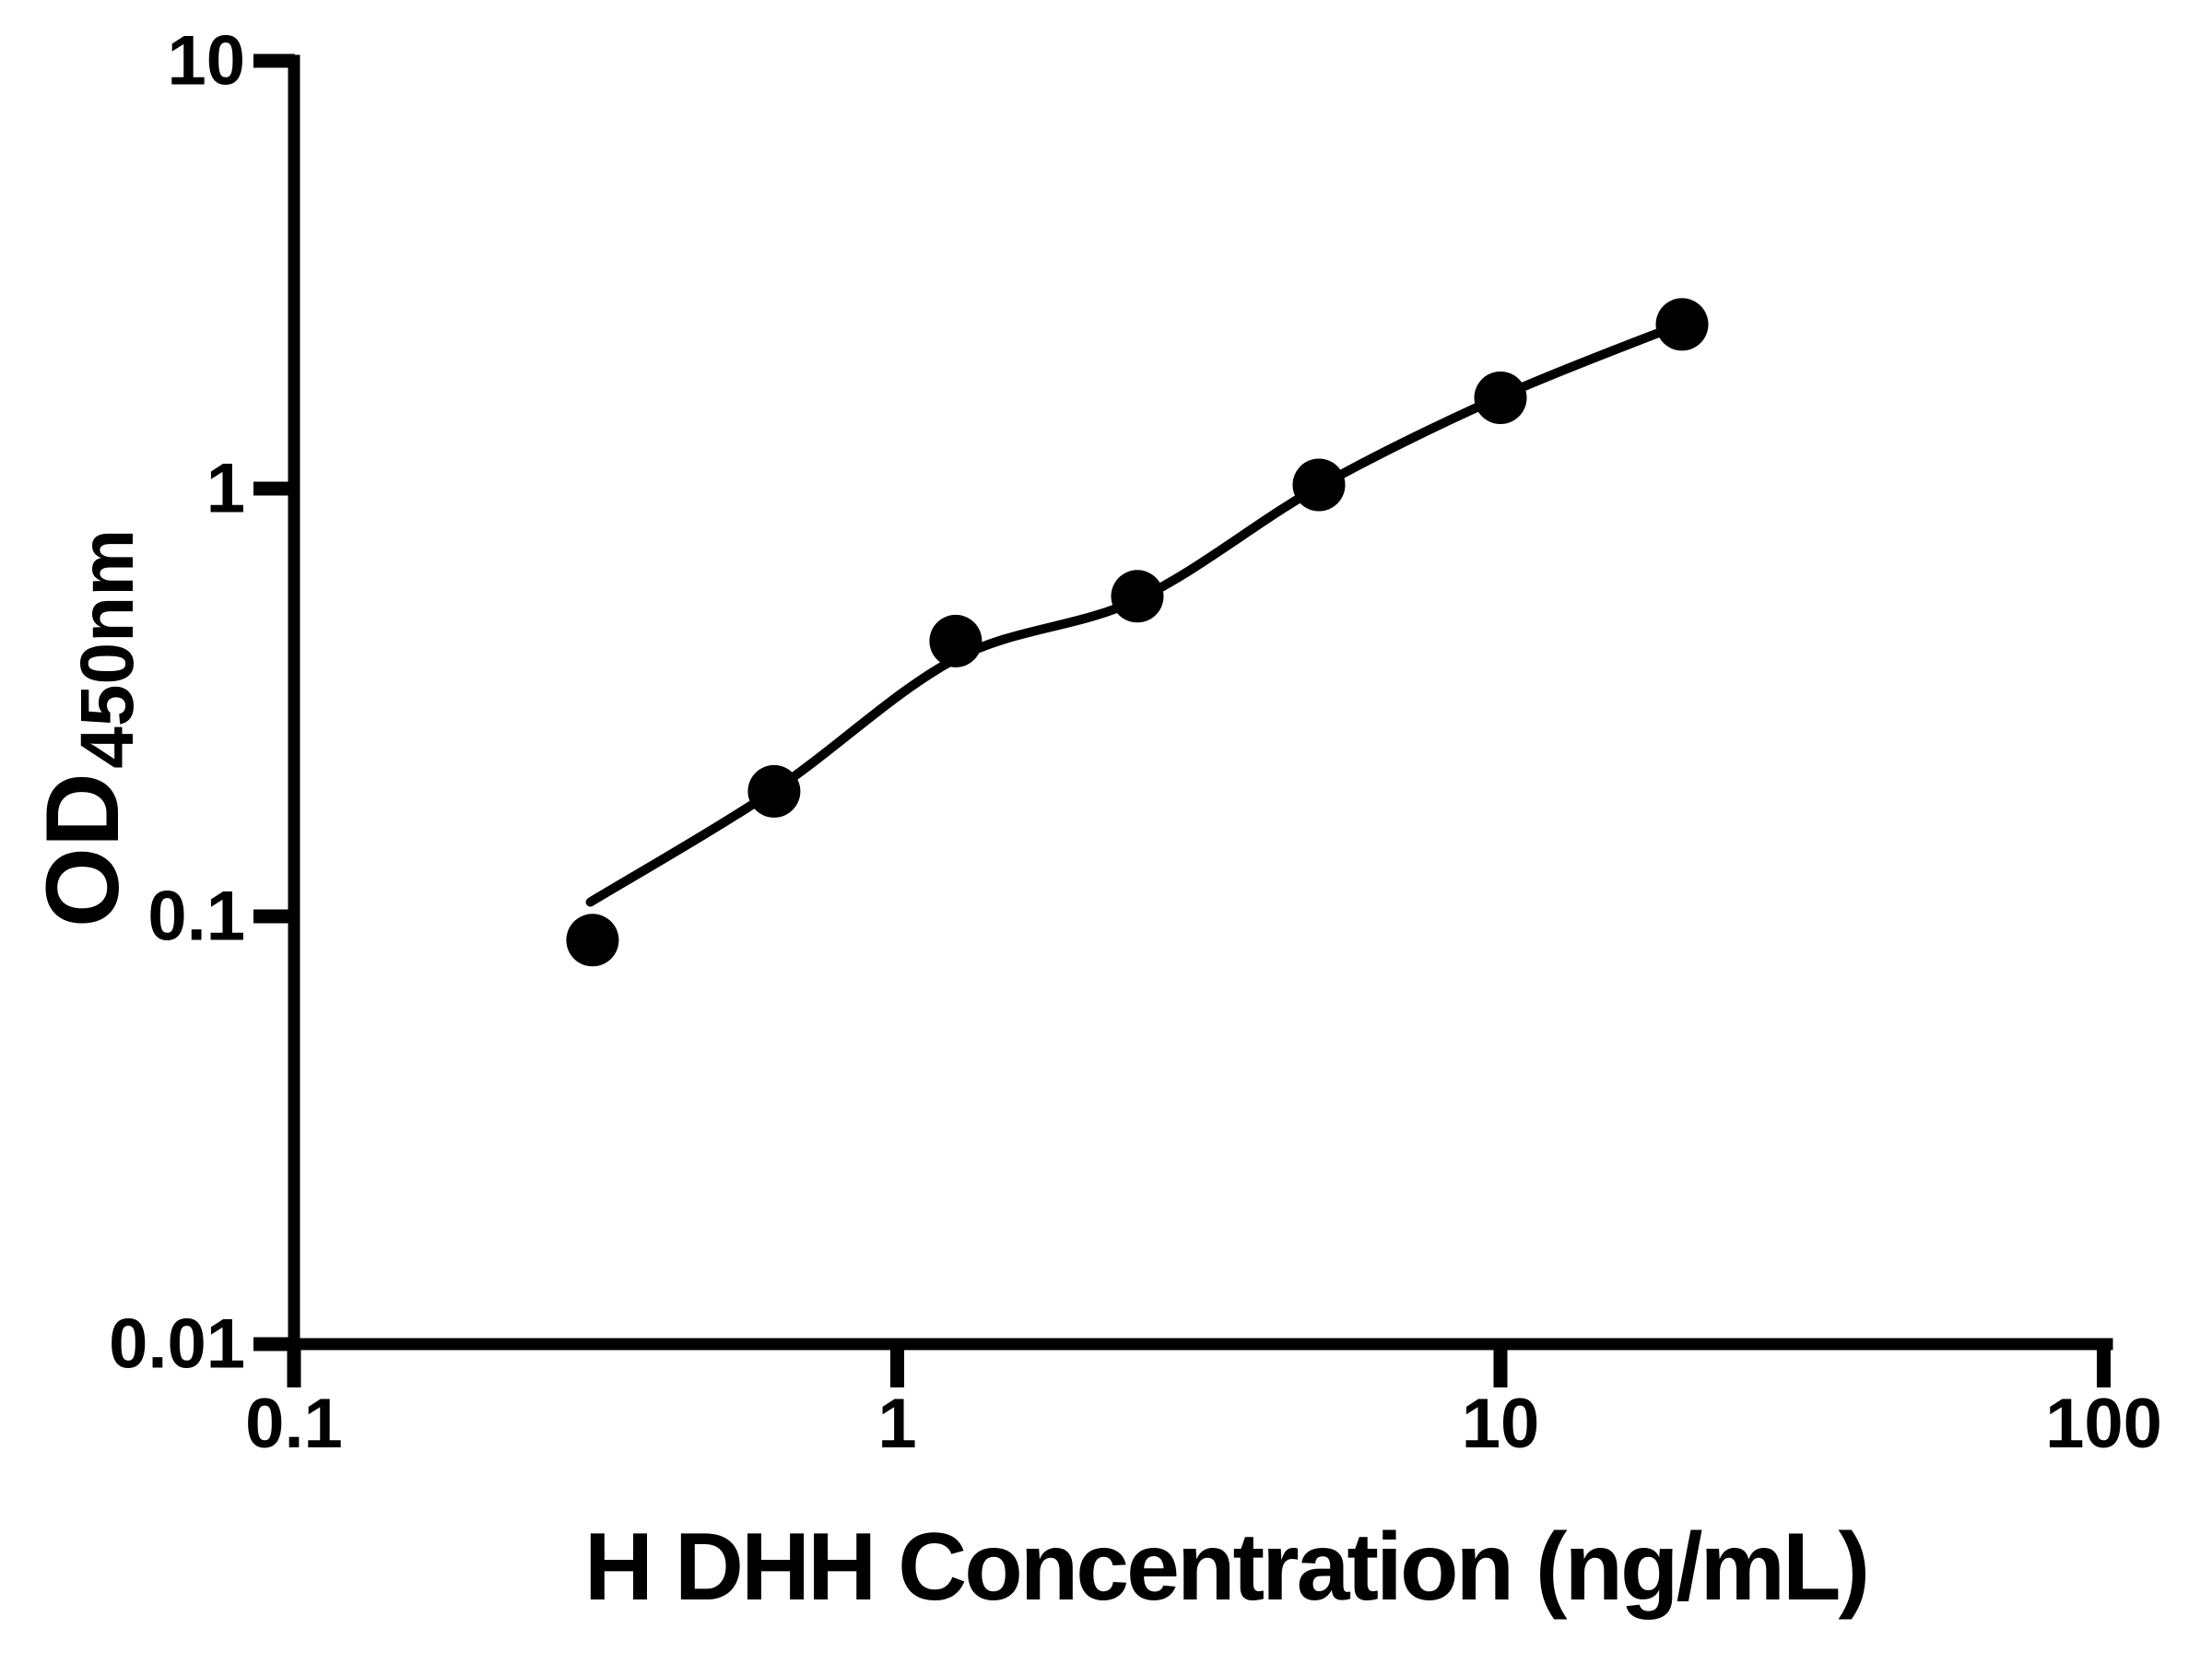  I want to click on y-axis-ticks: 0.01 0.1 1 10, so click(202, 703).